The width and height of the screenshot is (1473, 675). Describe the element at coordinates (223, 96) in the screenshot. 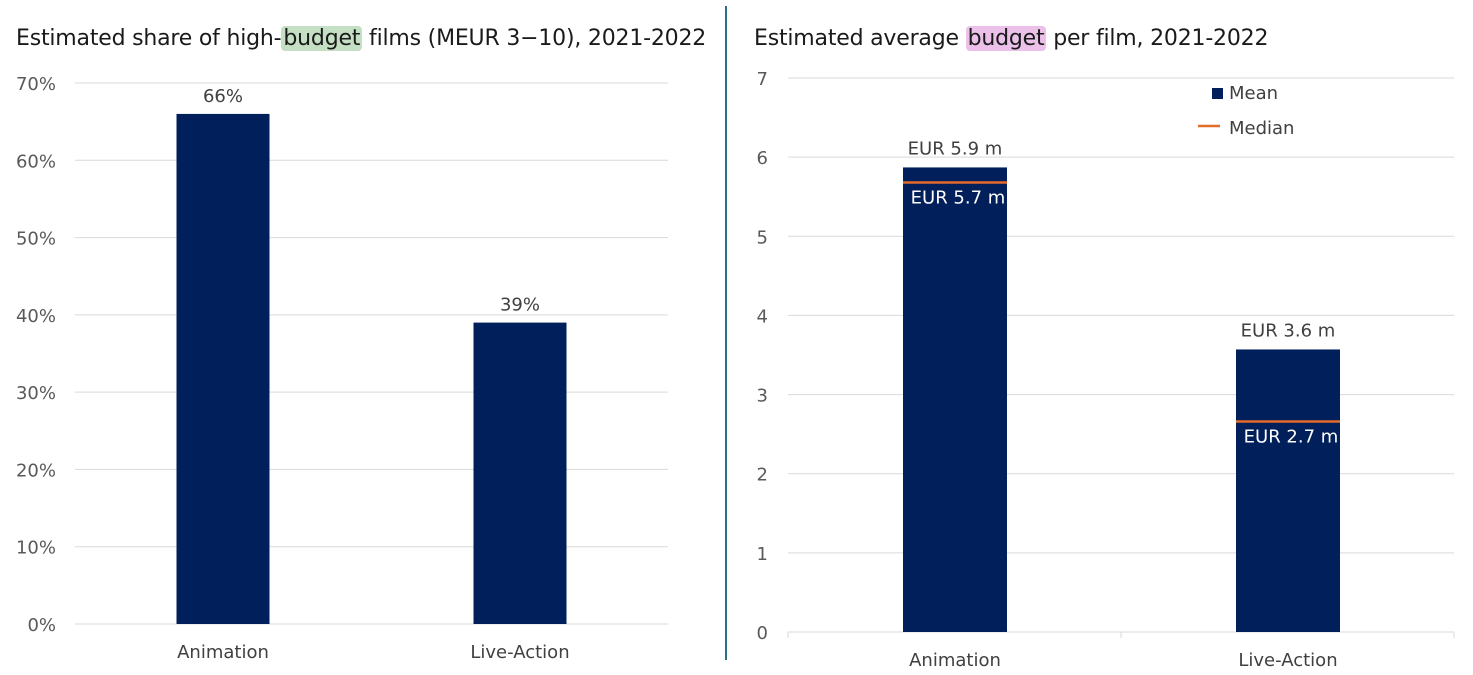

I see `data-label: 66%` at that location.